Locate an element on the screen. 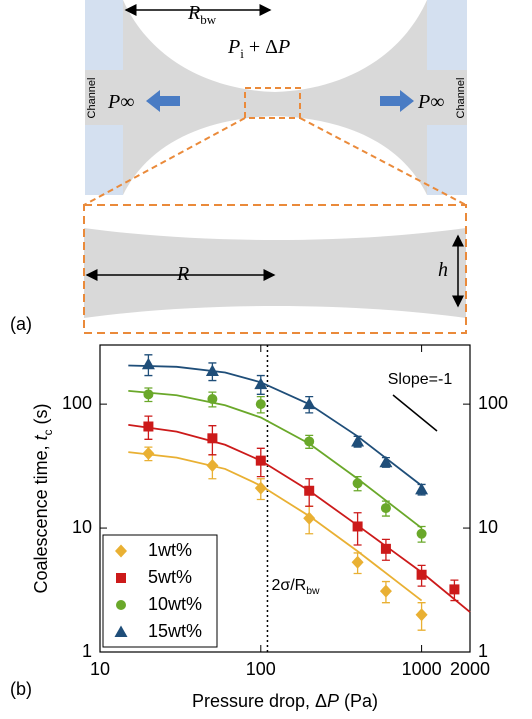 Image resolution: width=532 pixels, height=719 pixels. y-tick-label: 100 is located at coordinates (77, 403).